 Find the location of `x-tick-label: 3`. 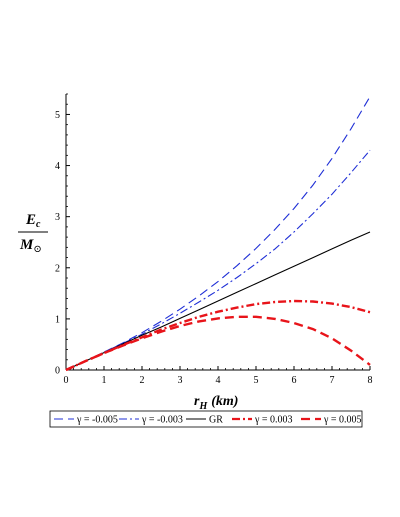

x-tick-label: 3 is located at coordinates (180, 380).